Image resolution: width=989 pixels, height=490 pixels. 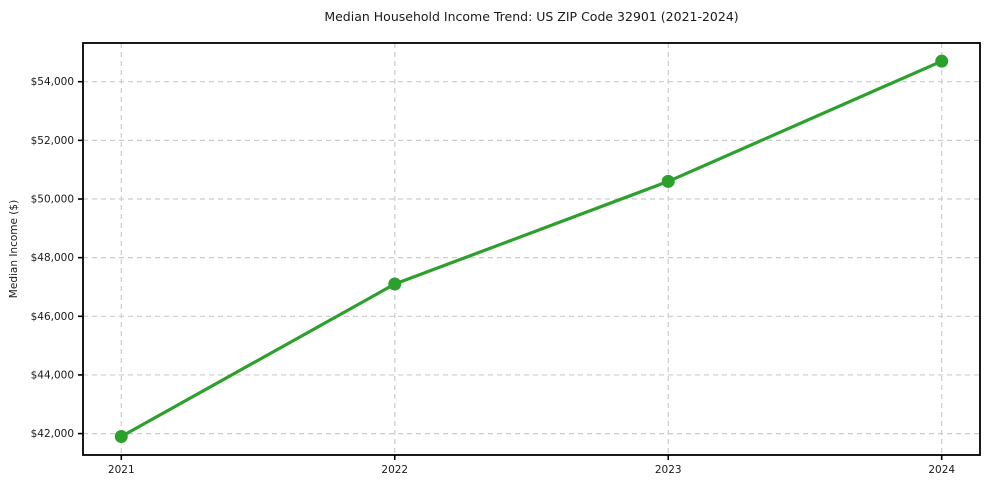 I want to click on y-tick-label: $46,000, so click(x=52, y=317).